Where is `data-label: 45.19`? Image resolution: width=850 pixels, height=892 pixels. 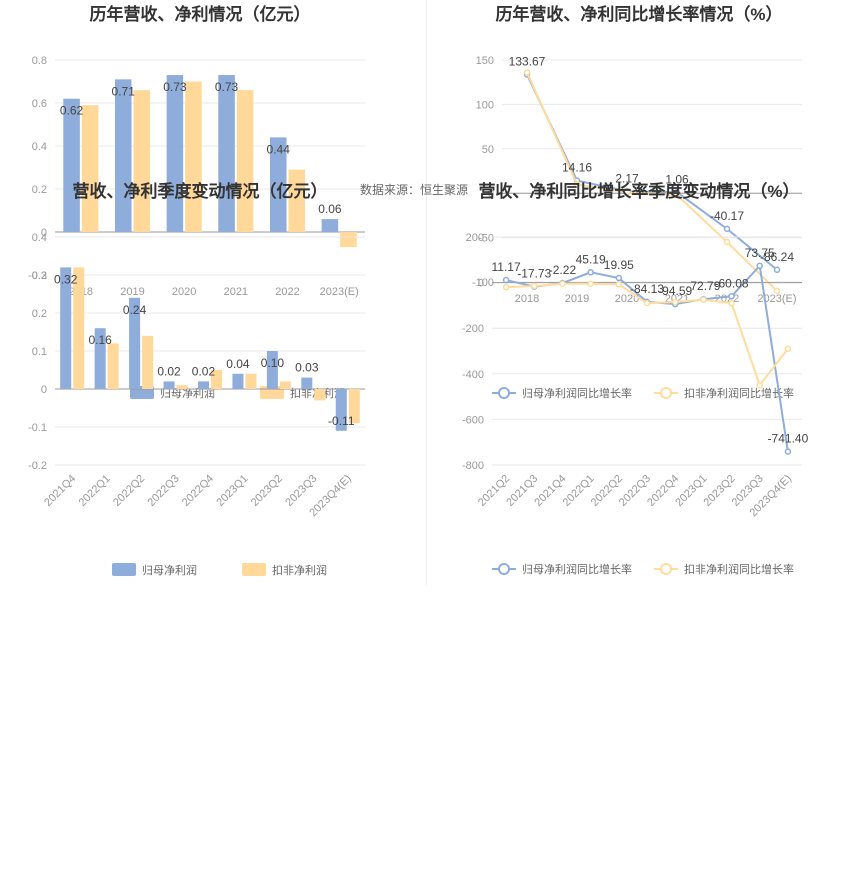 data-label: 45.19 is located at coordinates (591, 259).